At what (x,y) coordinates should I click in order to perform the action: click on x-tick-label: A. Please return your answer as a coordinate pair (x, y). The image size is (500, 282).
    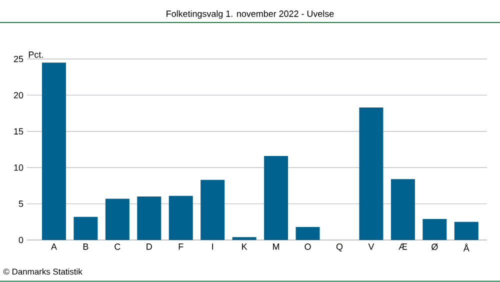
    Looking at the image, I should click on (53, 247).